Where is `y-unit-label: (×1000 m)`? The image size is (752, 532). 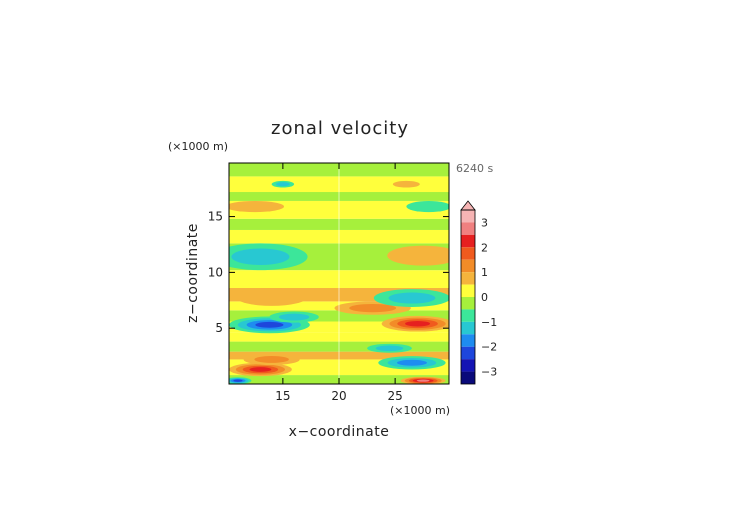 y-unit-label: (×1000 m) is located at coordinates (198, 146).